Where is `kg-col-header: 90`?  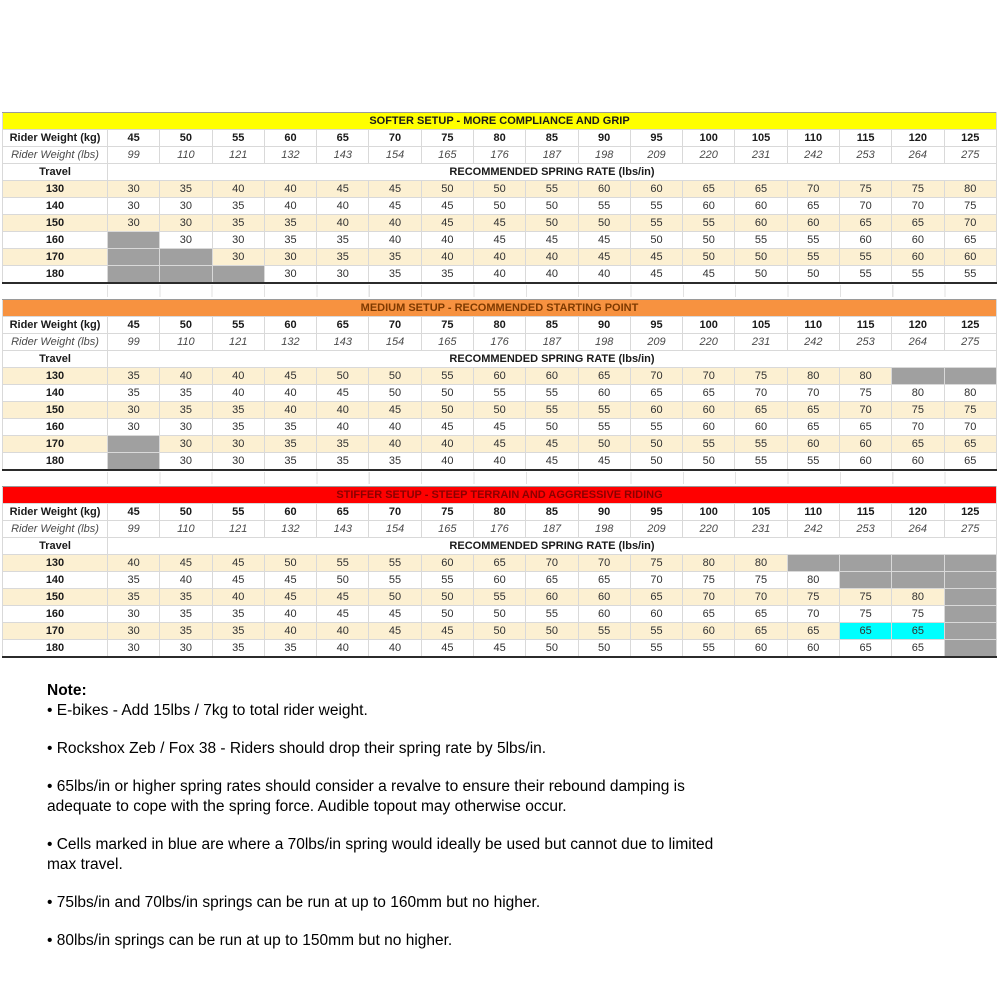
kg-col-header: 90 is located at coordinates (604, 138).